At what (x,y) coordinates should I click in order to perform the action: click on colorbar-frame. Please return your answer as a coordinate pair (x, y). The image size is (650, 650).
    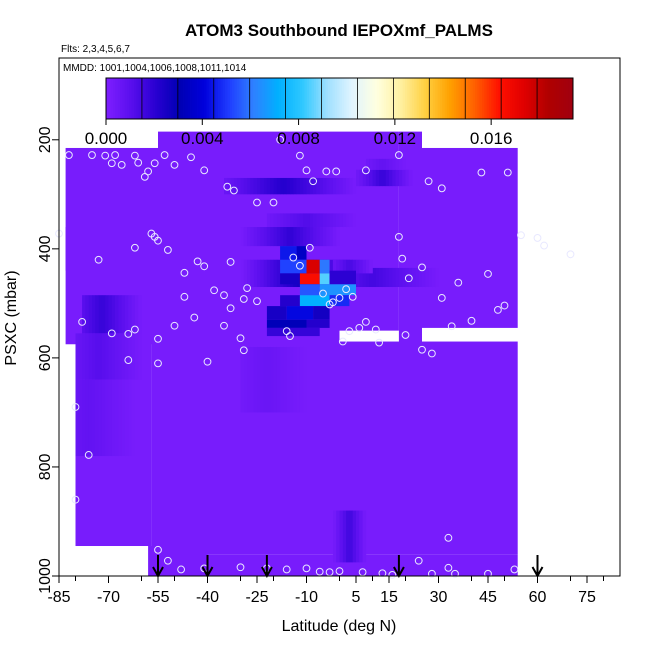
    Looking at the image, I should click on (339, 98).